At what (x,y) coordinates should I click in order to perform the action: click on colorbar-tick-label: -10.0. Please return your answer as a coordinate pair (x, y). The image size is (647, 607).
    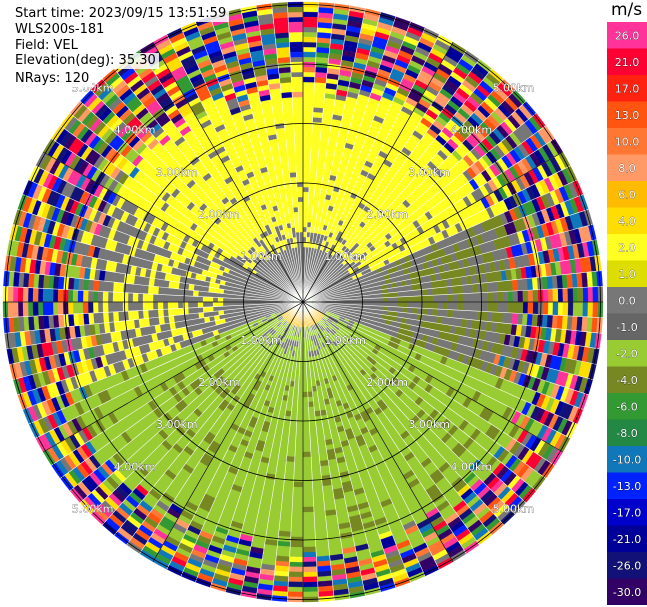
    Looking at the image, I should click on (627, 459).